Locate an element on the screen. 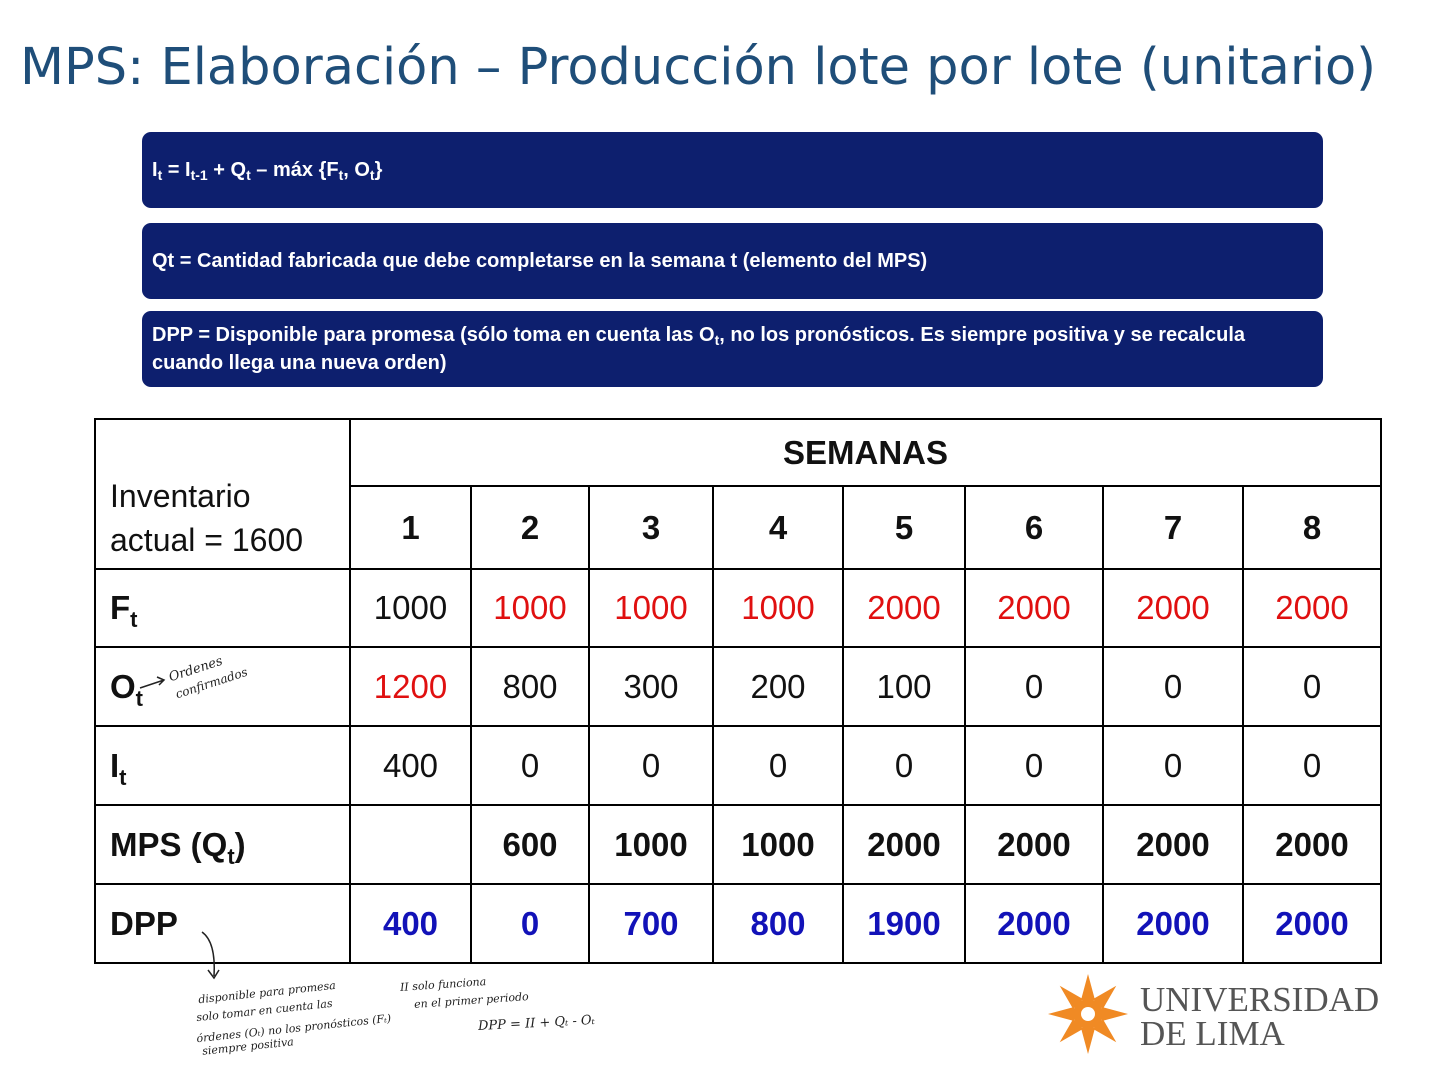 This screenshot has height=1080, width=1440. formula-box: It = It-1 + Qt – máx {Ft, Ot} is located at coordinates (732, 170).